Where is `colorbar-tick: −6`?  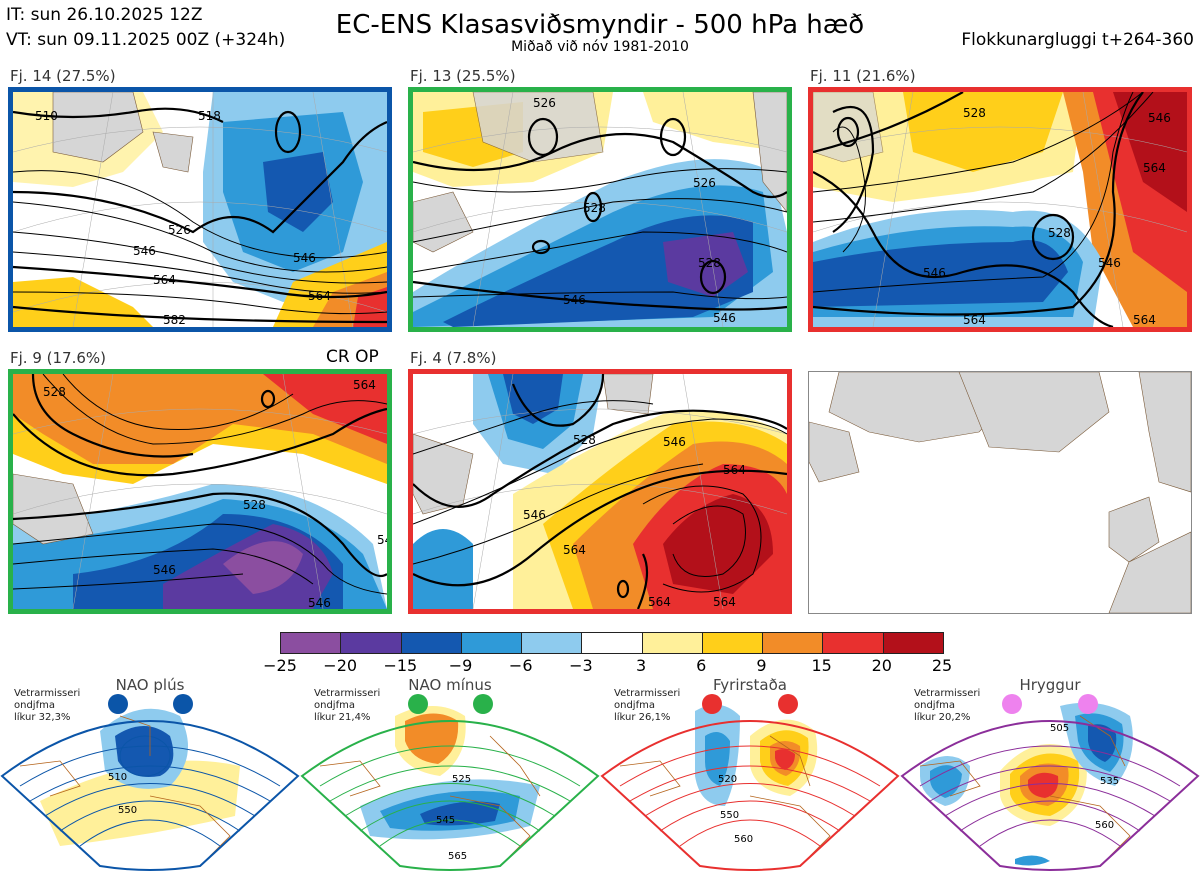 colorbar-tick: −6 is located at coordinates (520, 665).